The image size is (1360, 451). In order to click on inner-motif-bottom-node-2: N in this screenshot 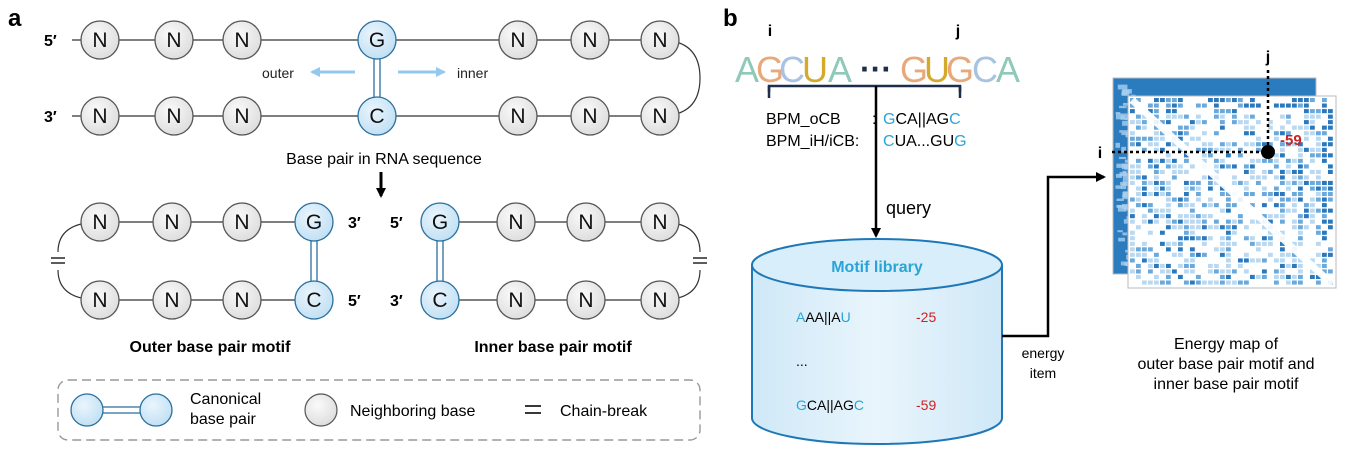, I will do `click(516, 300)`.